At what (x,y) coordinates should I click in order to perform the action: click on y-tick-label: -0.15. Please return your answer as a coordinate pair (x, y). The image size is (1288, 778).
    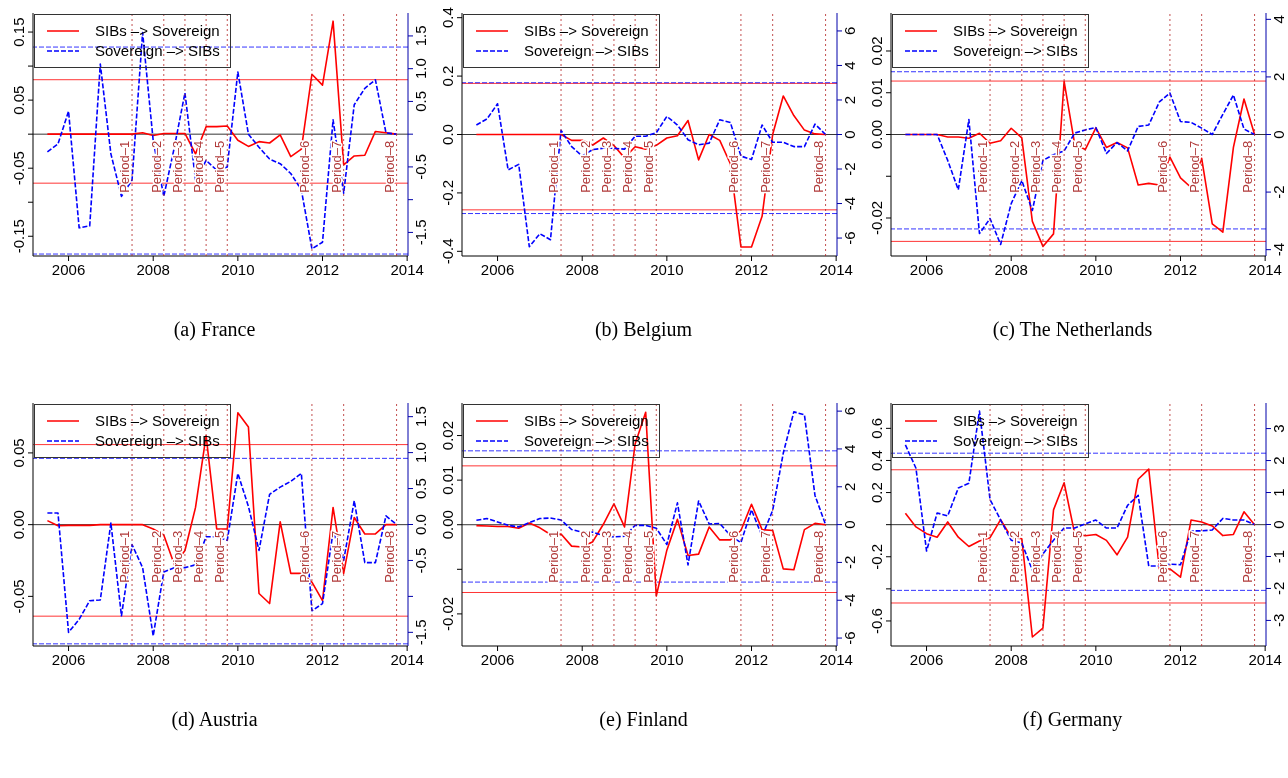
    Looking at the image, I should click on (18, 236).